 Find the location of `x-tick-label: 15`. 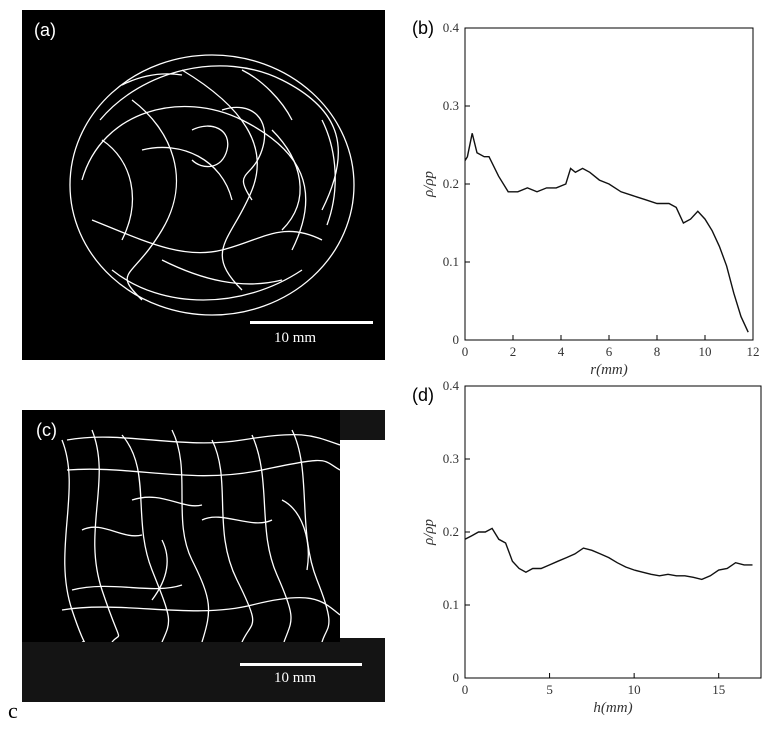

x-tick-label: 15 is located at coordinates (718, 689).